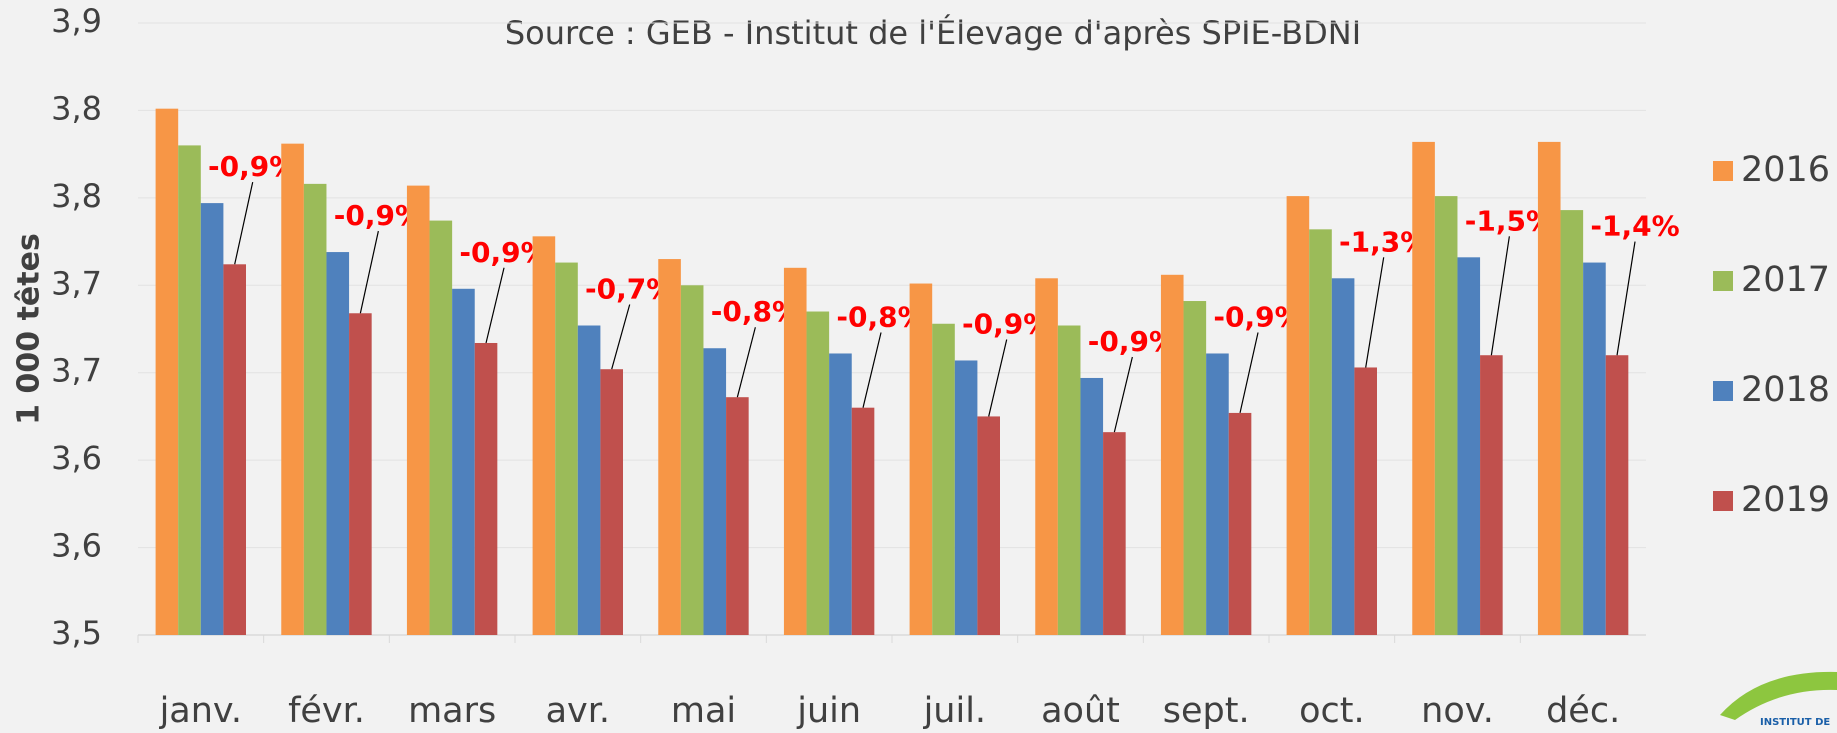 The height and width of the screenshot is (733, 1837). I want to click on x-tick-label: nov., so click(1457, 711).